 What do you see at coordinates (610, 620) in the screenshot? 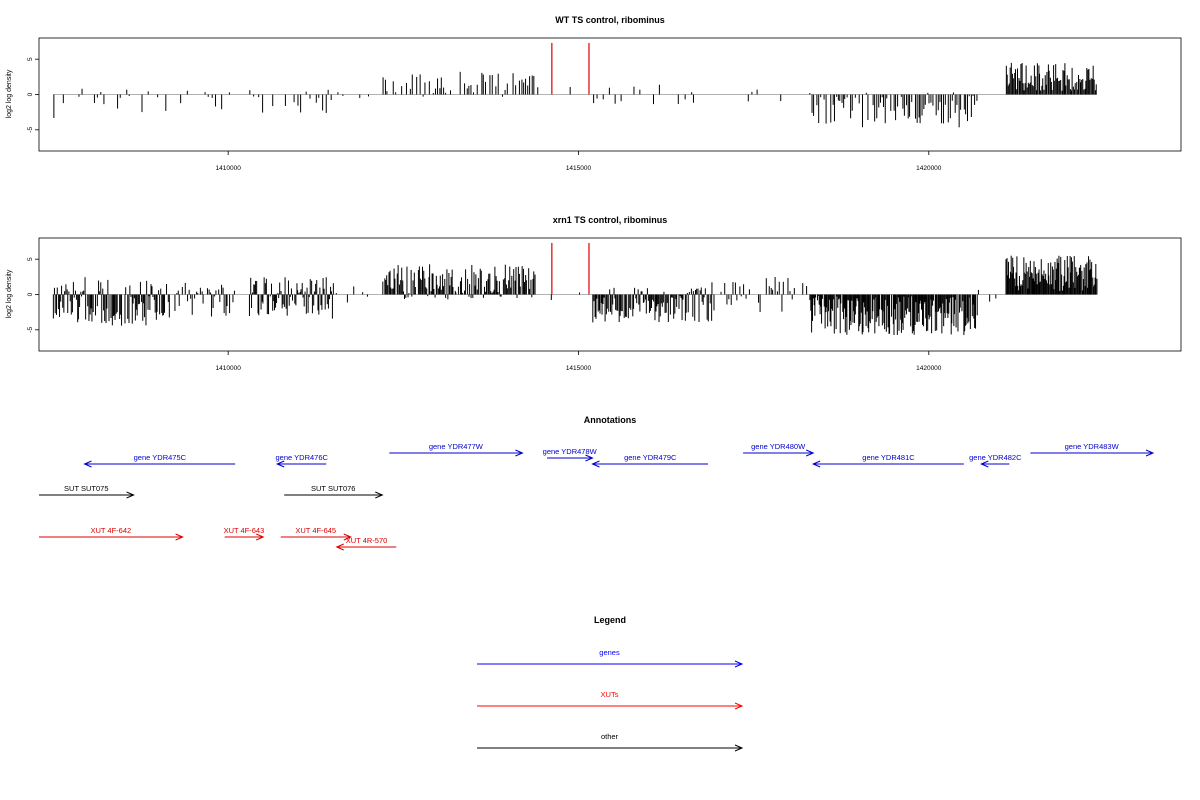
I see `legend-title: Legend` at bounding box center [610, 620].